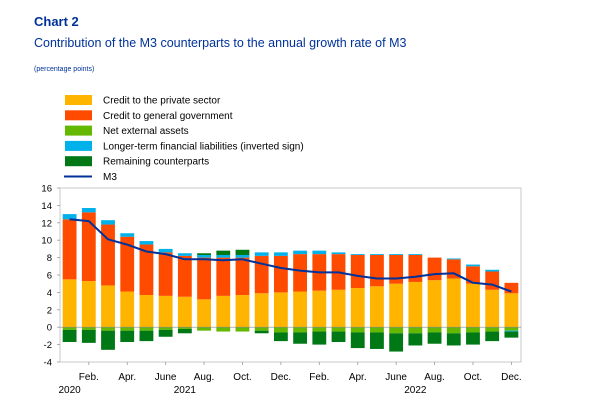 The image size is (593, 403). I want to click on x-tick-label: June, so click(166, 377).